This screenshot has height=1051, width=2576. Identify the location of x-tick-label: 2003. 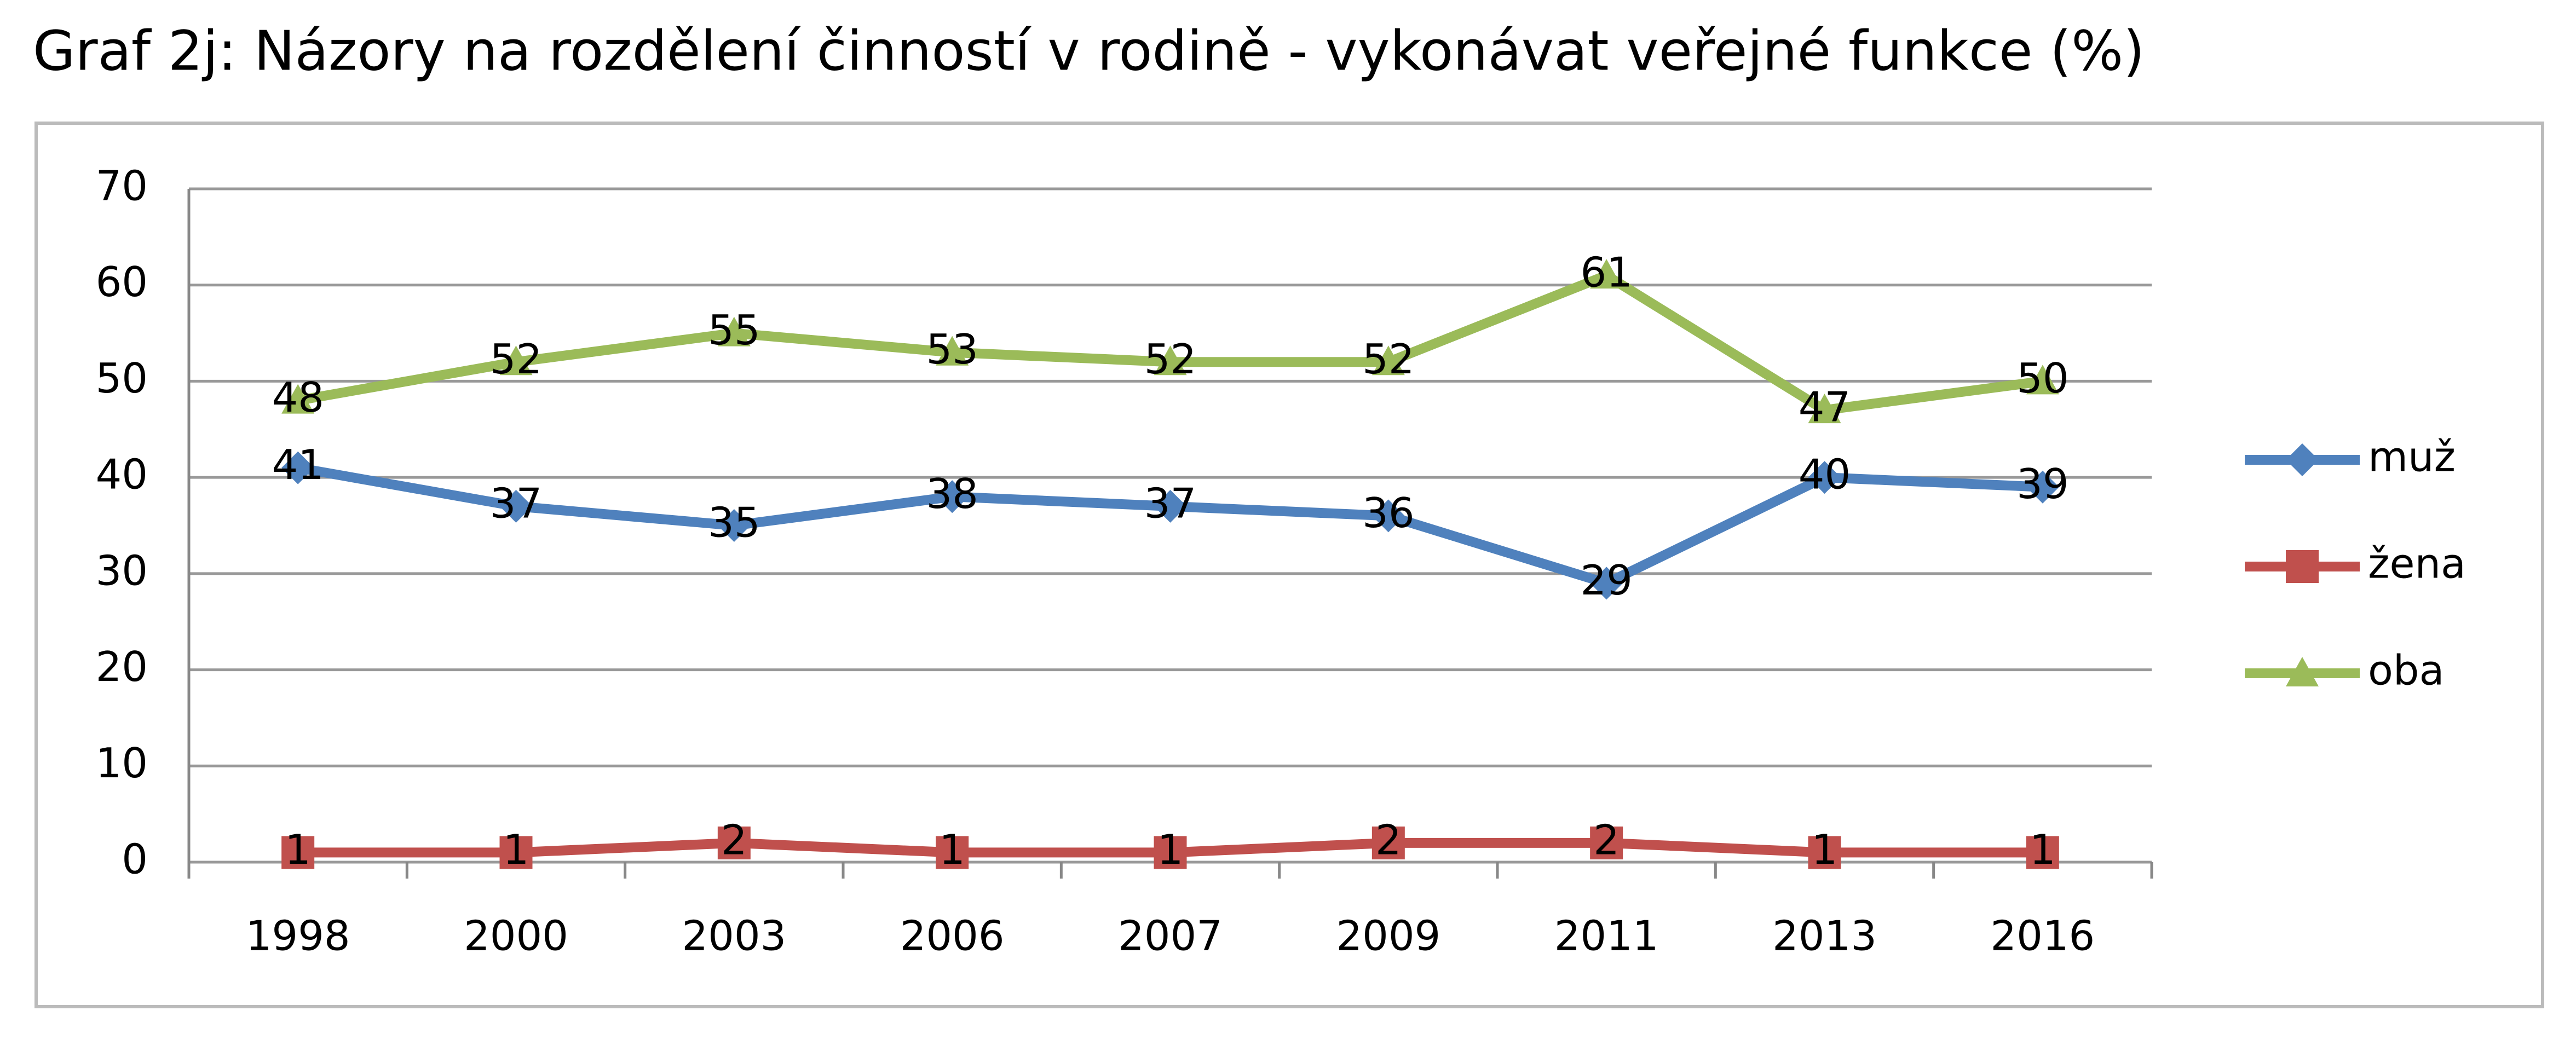
(734, 936).